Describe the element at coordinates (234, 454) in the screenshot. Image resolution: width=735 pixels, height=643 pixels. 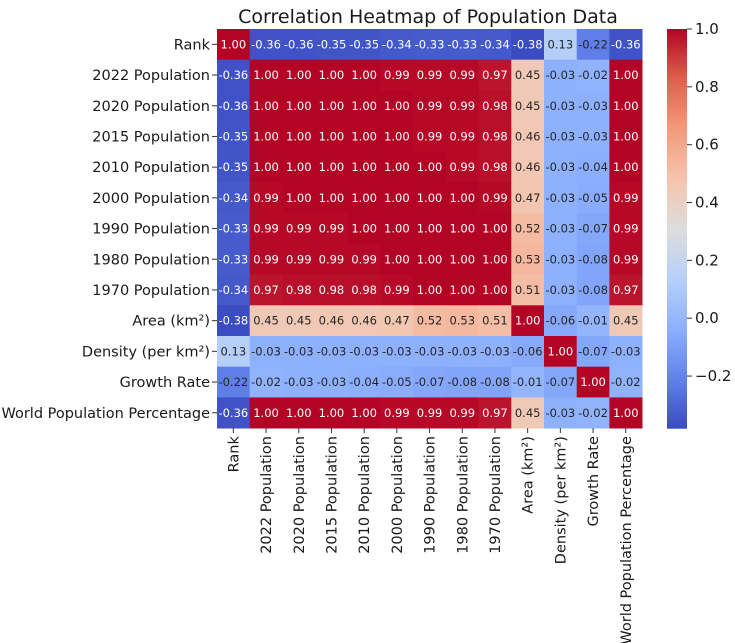
I see `column-label: Rank` at that location.